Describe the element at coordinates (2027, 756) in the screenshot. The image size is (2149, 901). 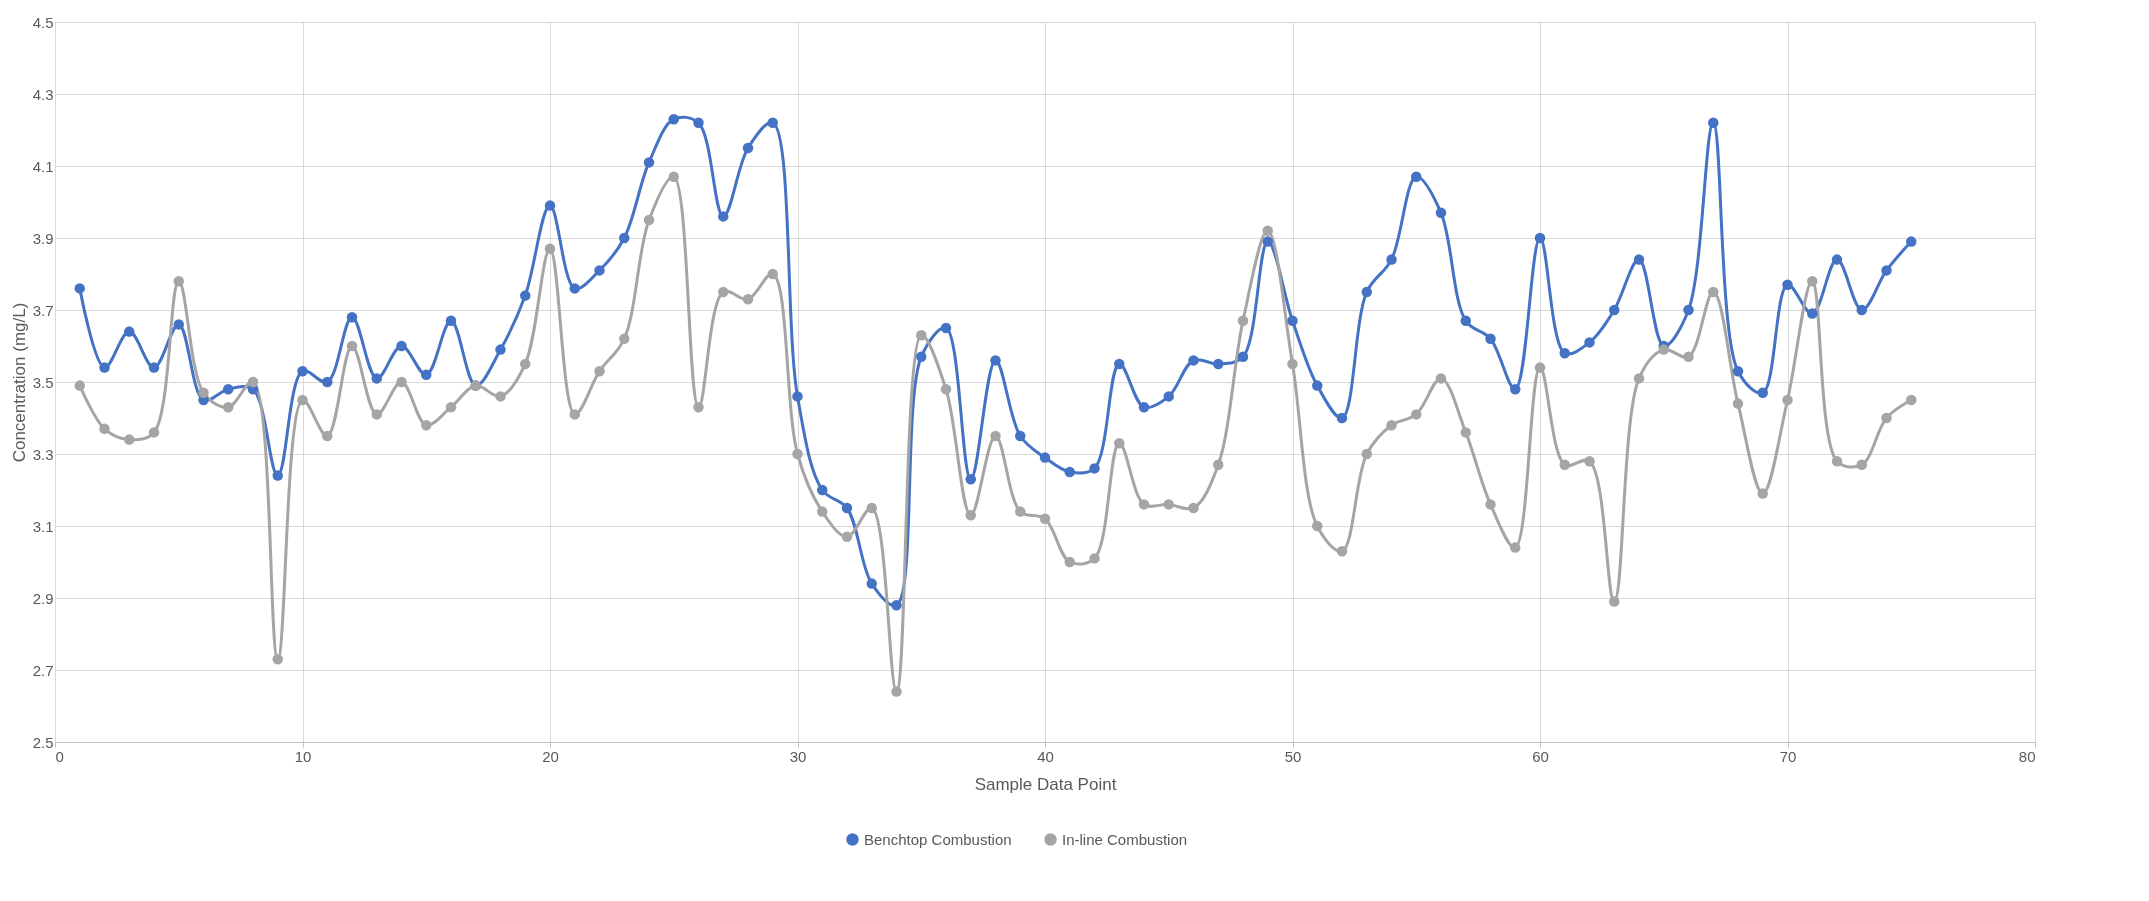
I see `x-tick-label: 80` at that location.